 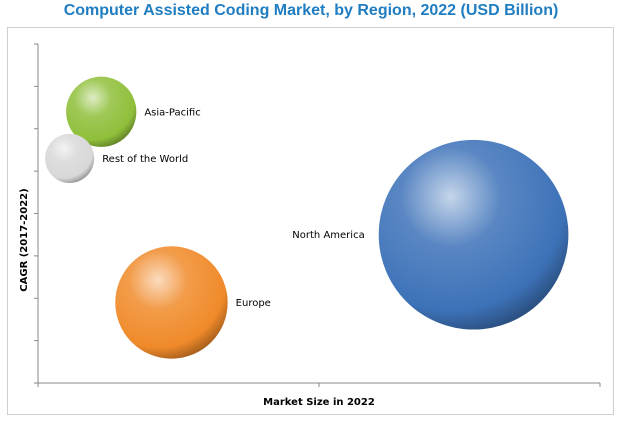 I want to click on bubble-label: North America, so click(x=328, y=235).